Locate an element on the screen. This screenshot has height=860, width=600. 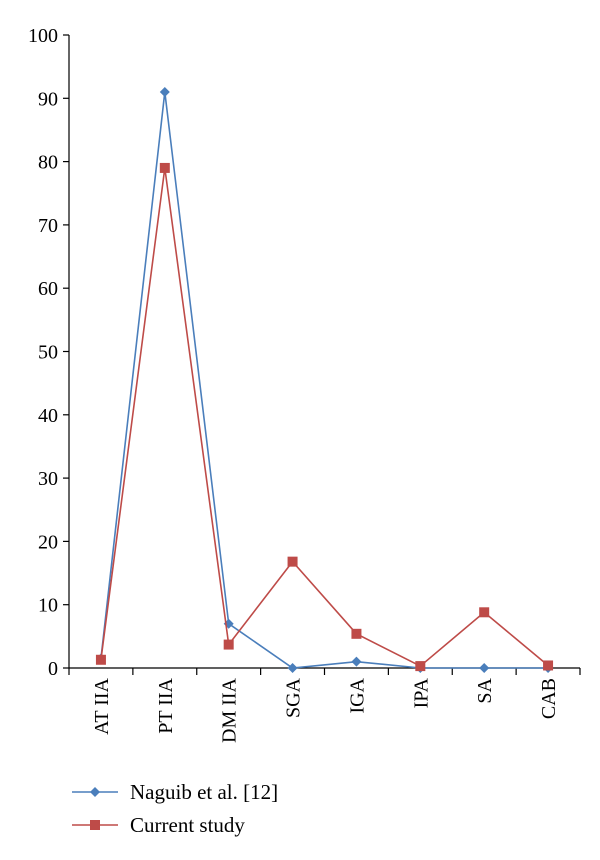
y-tick-label: 90 is located at coordinates (48, 99).